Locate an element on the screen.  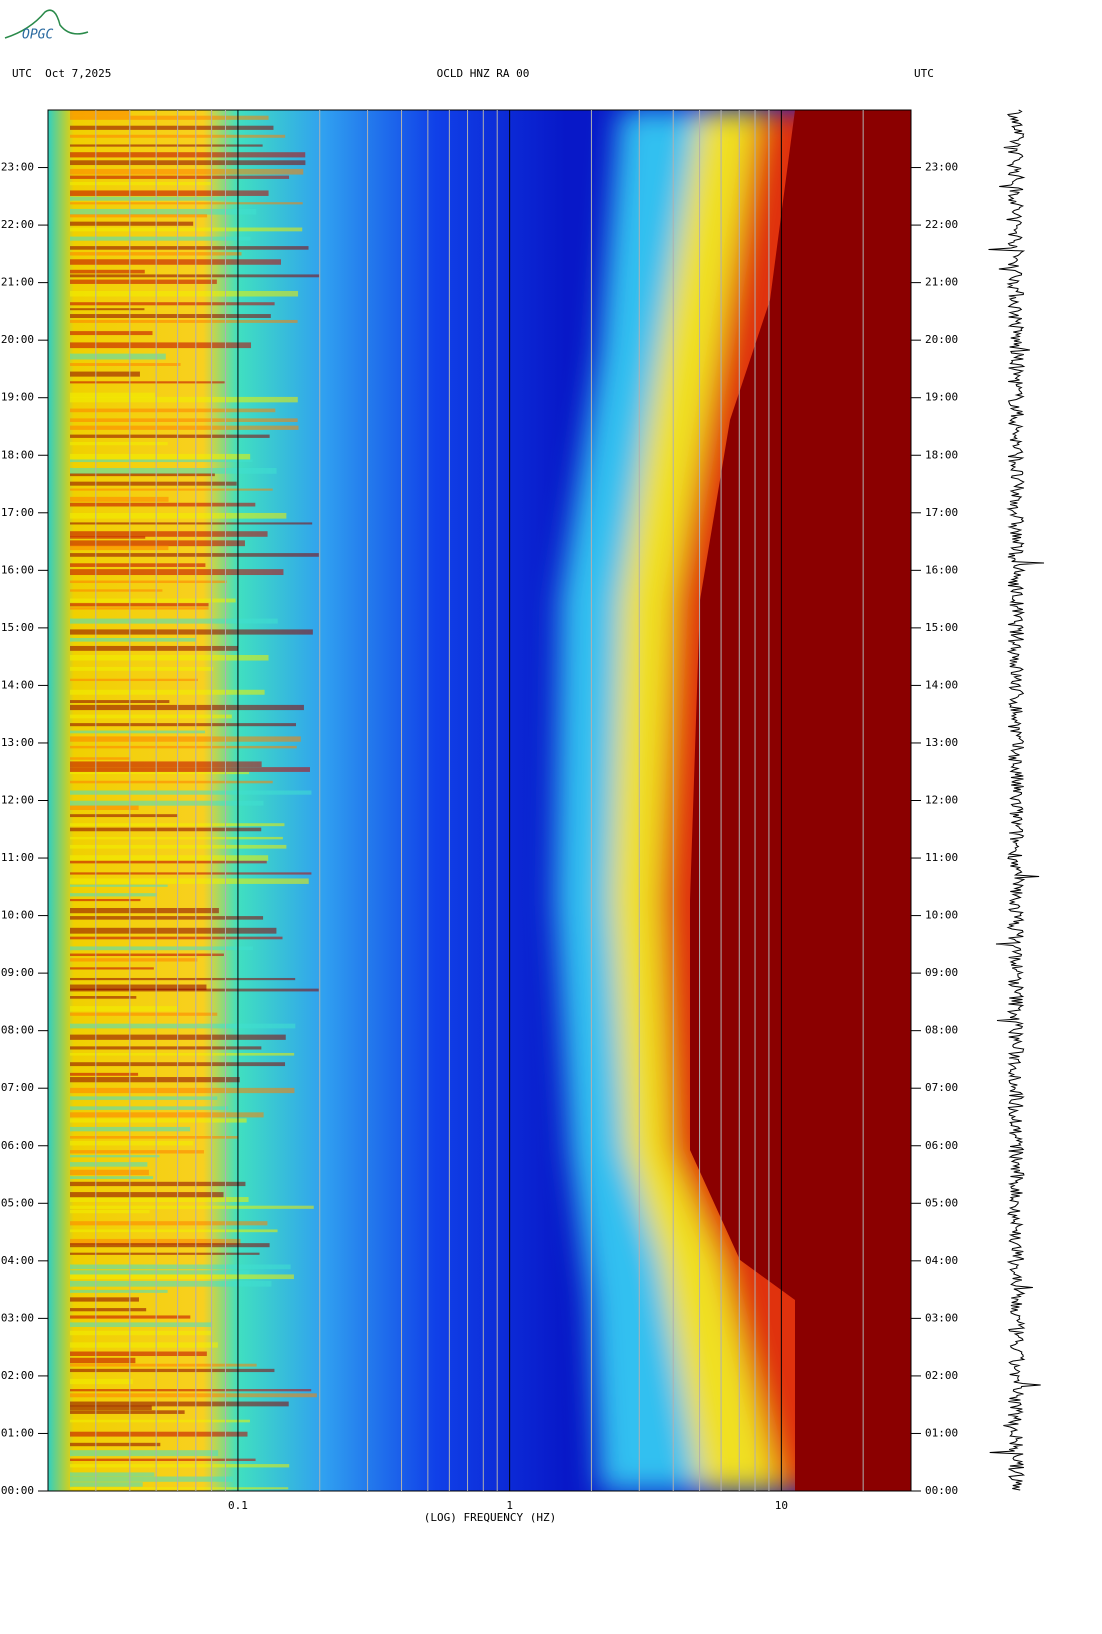
y-tick-label: 13:00 is located at coordinates (17, 742).